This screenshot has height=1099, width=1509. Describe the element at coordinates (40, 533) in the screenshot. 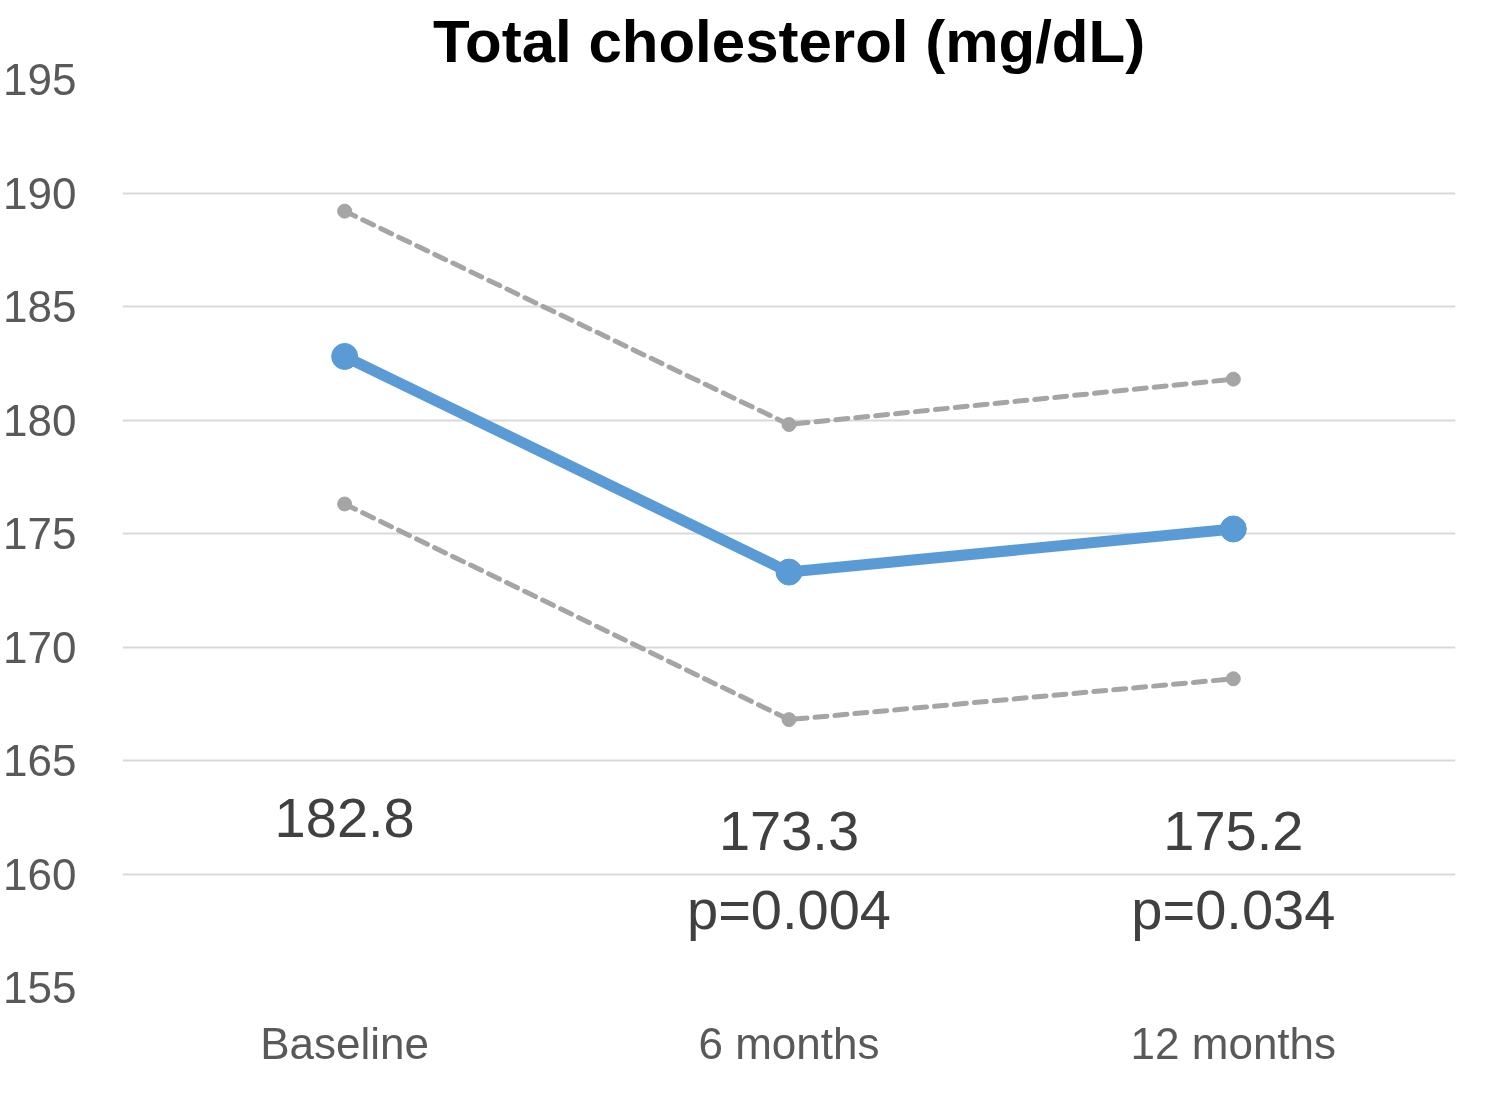

I see `y-tick-label: 175` at that location.